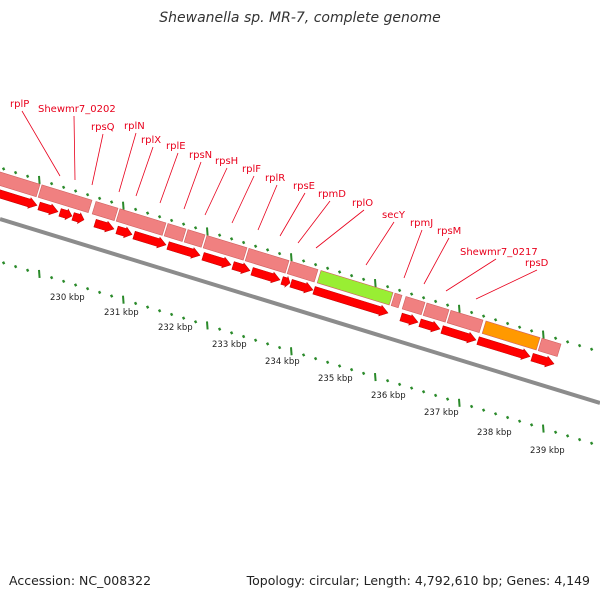 The height and width of the screenshot is (600, 600). Describe the element at coordinates (300, 18) in the screenshot. I see `genome-title: Shewanella sp. MR-7, complete genome` at that location.